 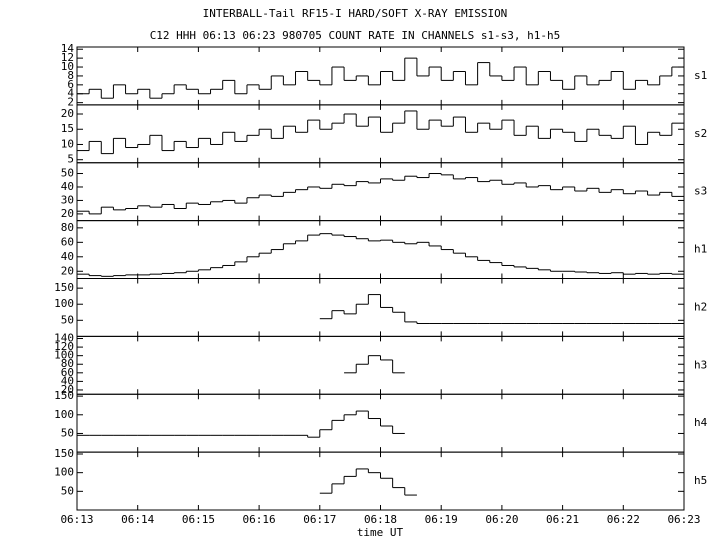 I want to click on x-tick-label: 06:15, so click(x=198, y=519).